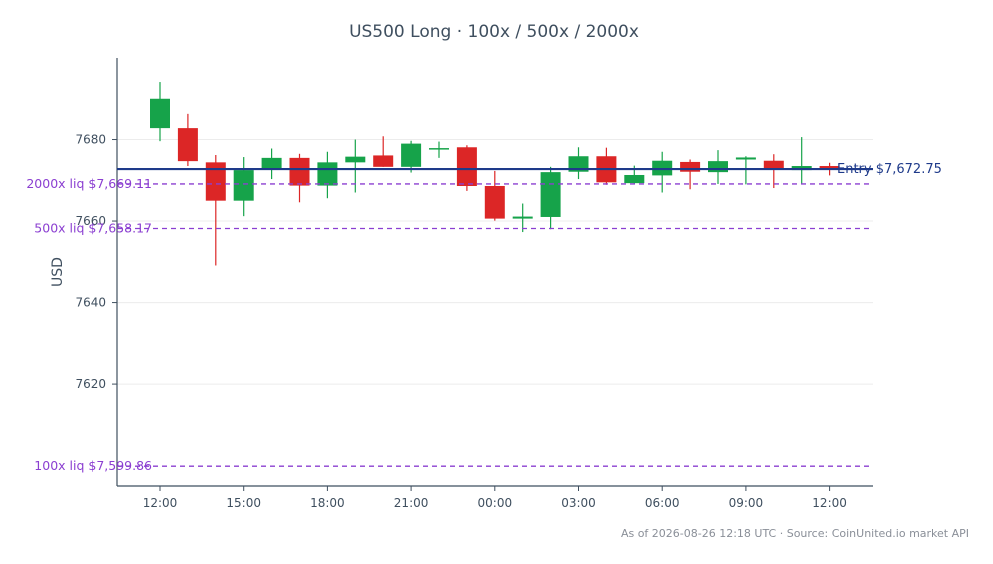  I want to click on y-tick-label: 7660, so click(90, 221).